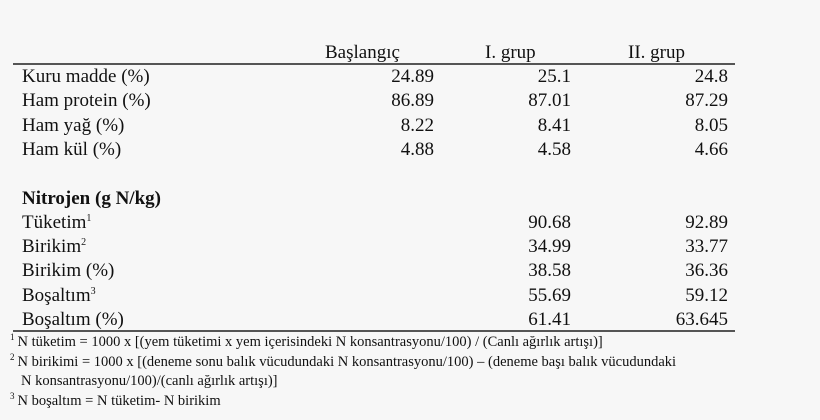  I want to click on row-label: Tüketim1, so click(56, 223).